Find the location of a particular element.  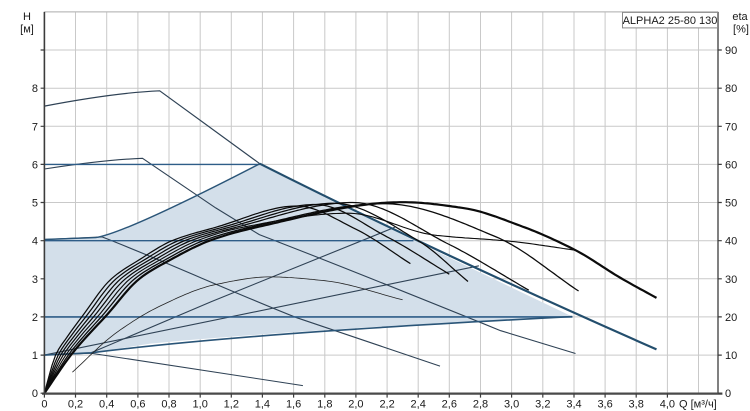

svg-text: 50 is located at coordinates (731, 204).